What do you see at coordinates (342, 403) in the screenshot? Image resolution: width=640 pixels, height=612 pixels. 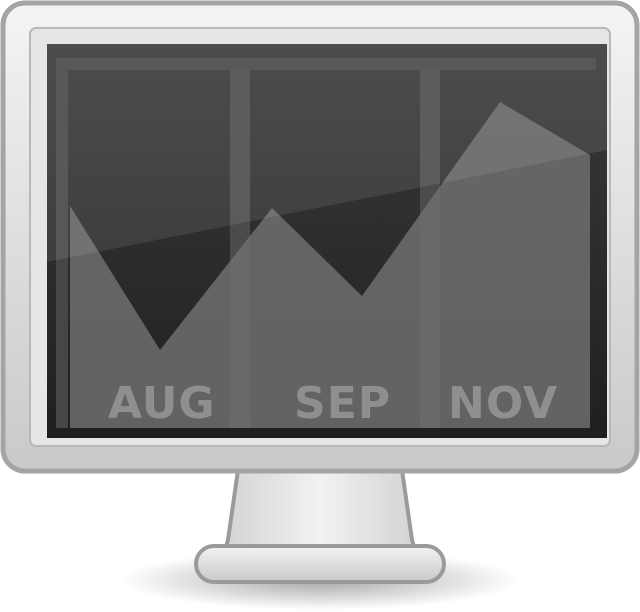 I see `month-label-sep: SEP` at bounding box center [342, 403].